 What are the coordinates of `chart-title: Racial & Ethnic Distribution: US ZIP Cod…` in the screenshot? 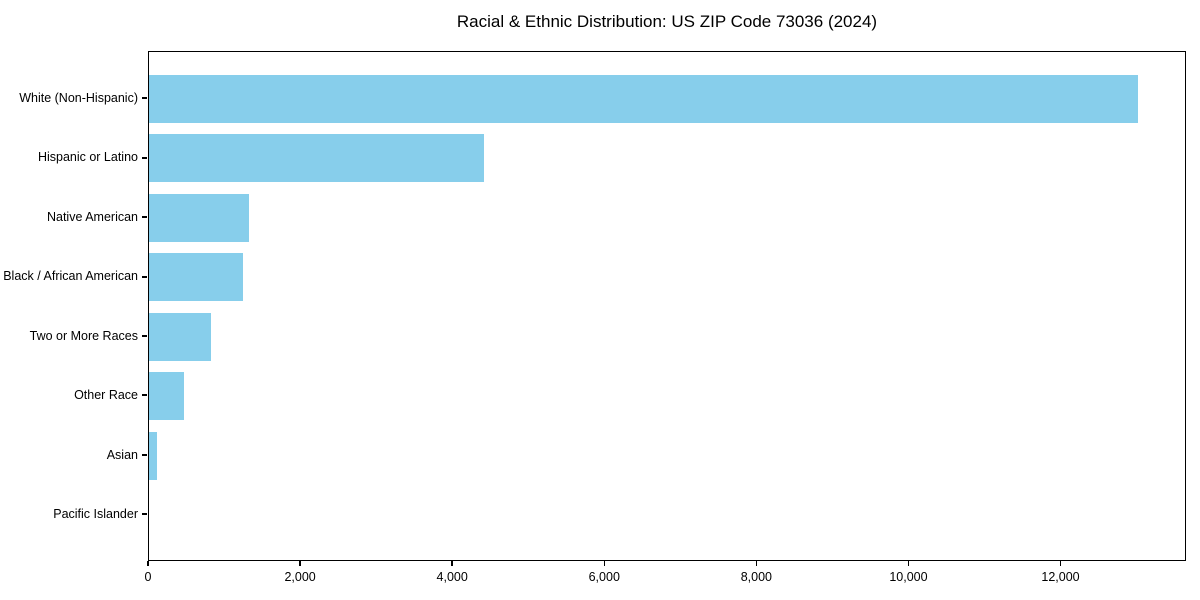 It's located at (667, 21).